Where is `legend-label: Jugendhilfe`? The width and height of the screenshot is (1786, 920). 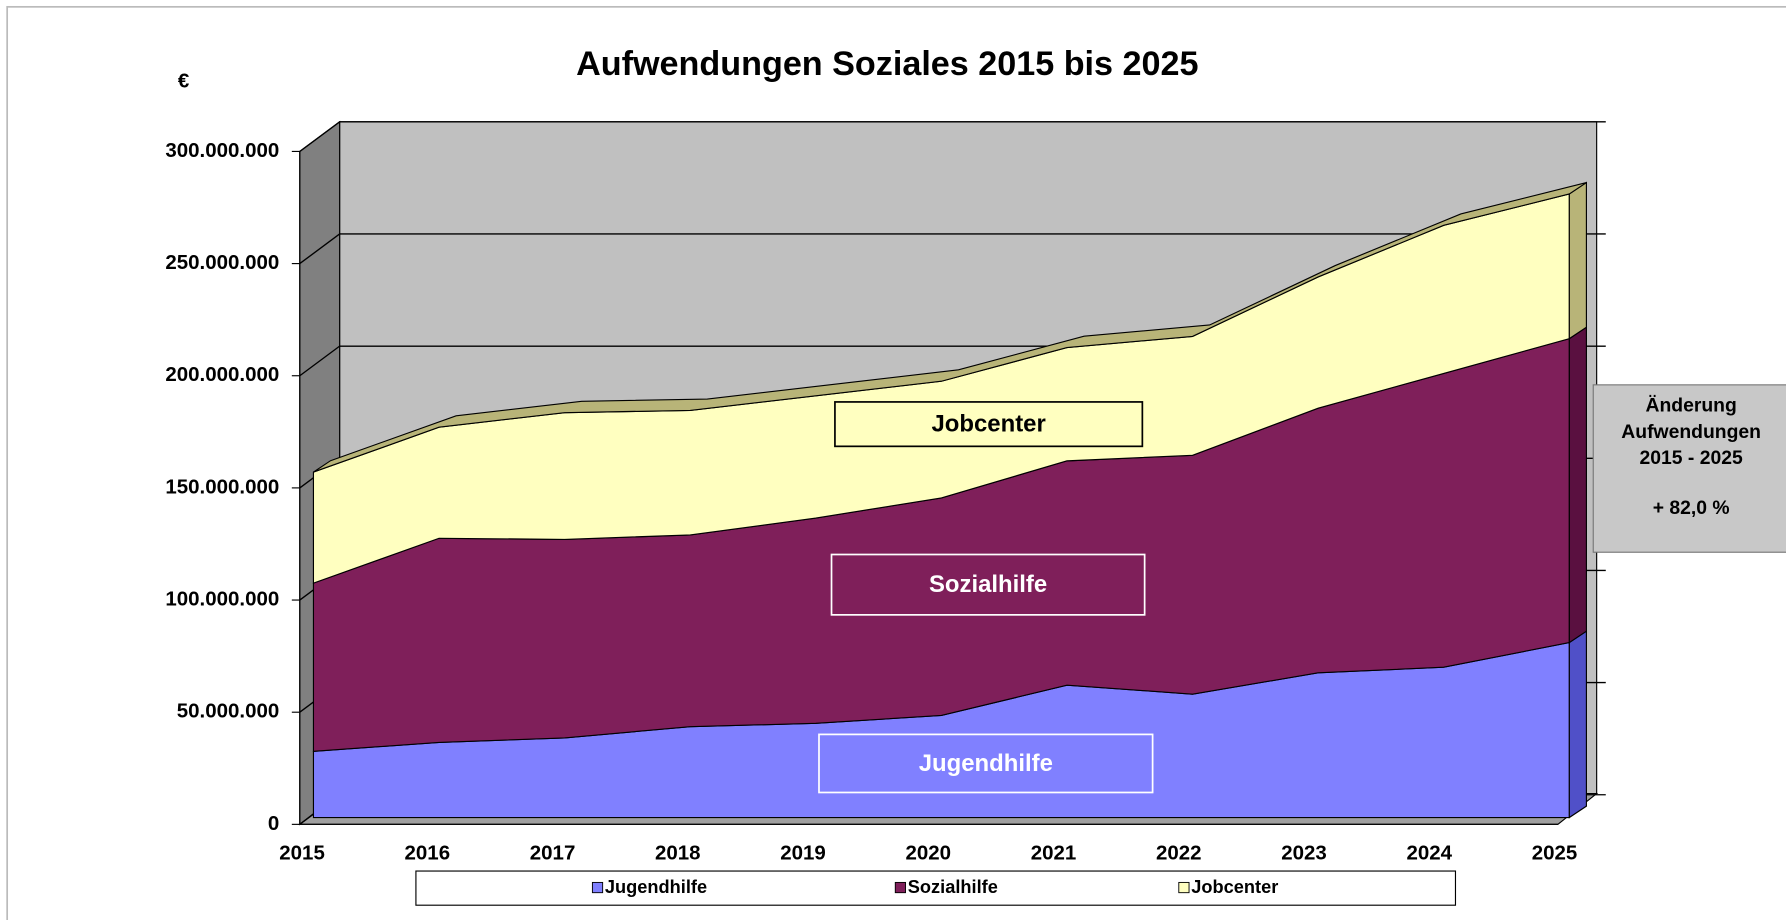
legend-label: Jugendhilfe is located at coordinates (656, 887).